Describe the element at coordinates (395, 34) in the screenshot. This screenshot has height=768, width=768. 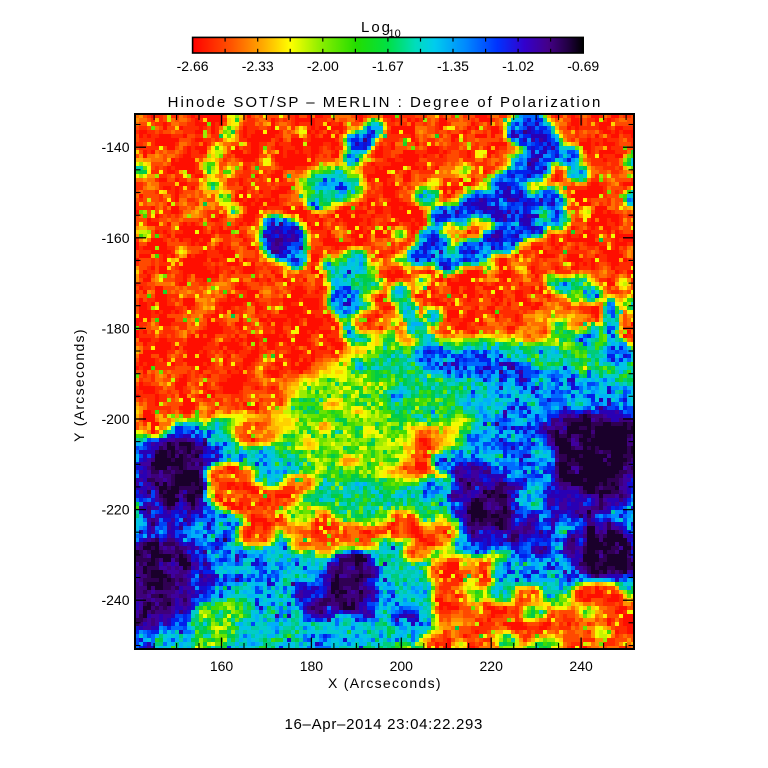
I see `svg-text: 10` at that location.